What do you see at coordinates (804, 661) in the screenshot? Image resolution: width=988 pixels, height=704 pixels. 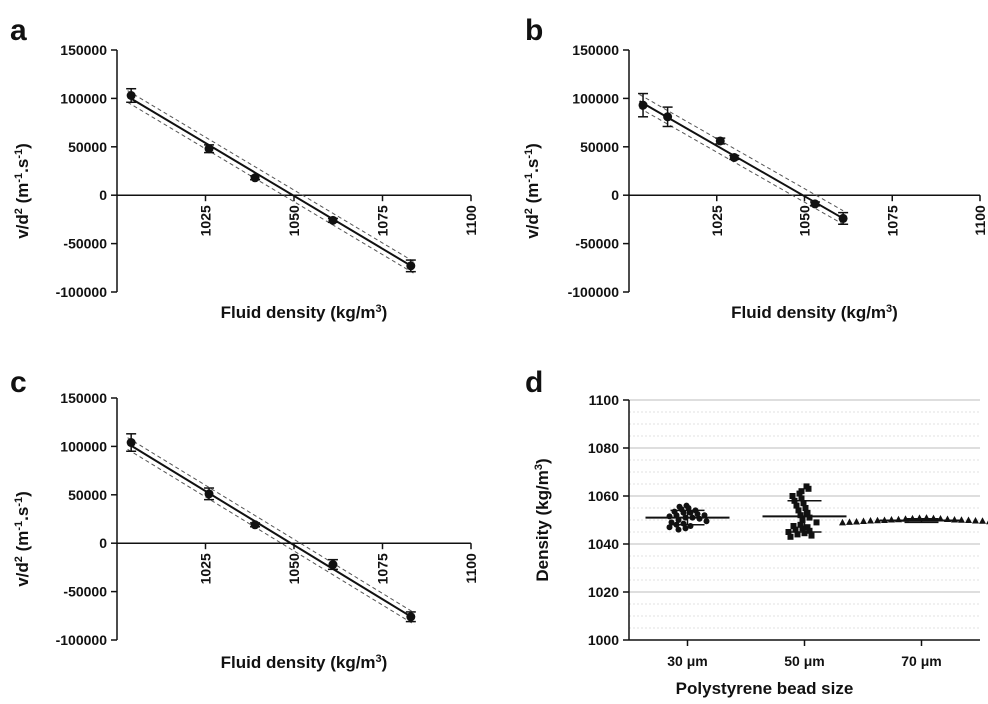 I see `x-tick-label: 50 μm` at bounding box center [804, 661].